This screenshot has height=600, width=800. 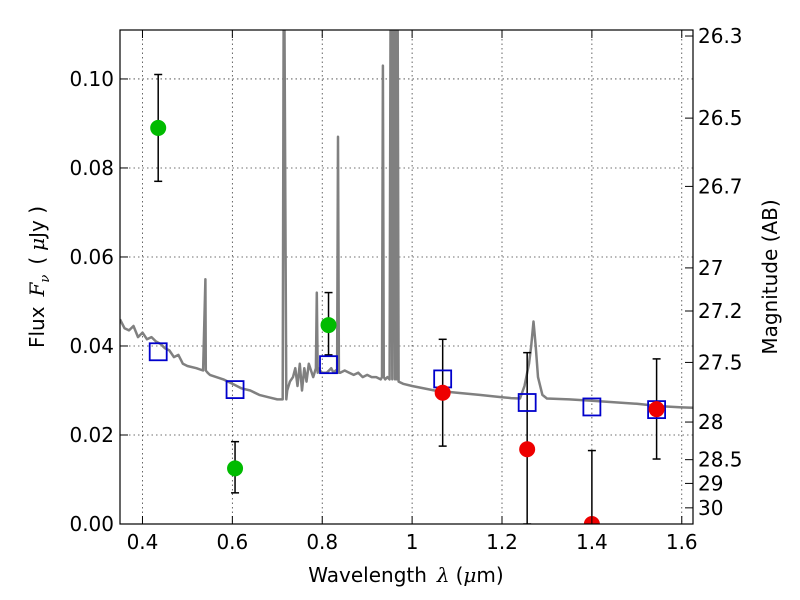 I want to click on x-tick-label: 1.2, so click(x=502, y=542).